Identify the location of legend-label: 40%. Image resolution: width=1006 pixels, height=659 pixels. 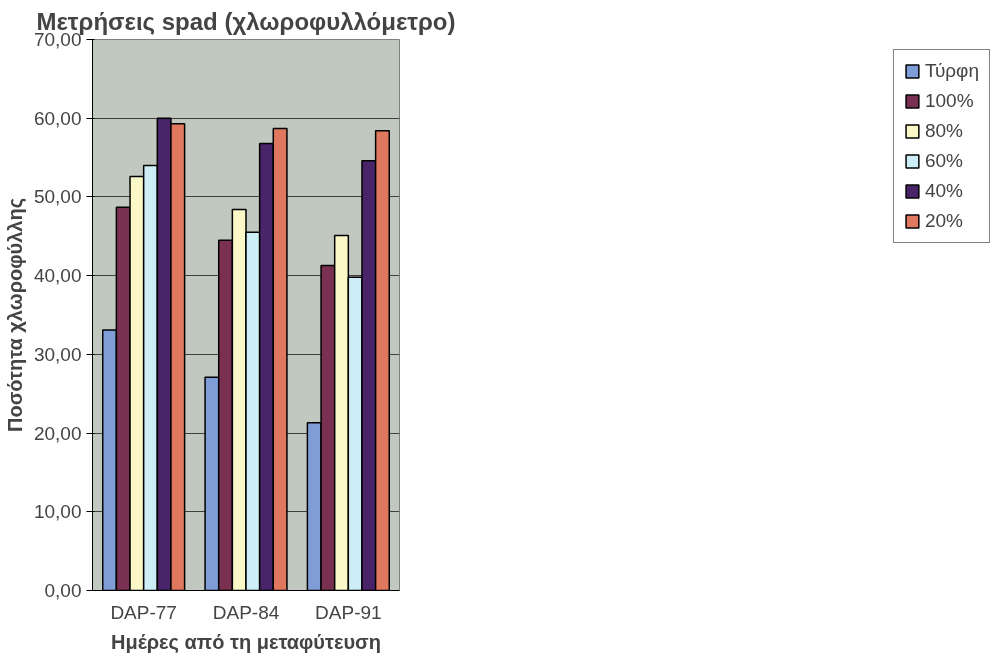
(943, 191).